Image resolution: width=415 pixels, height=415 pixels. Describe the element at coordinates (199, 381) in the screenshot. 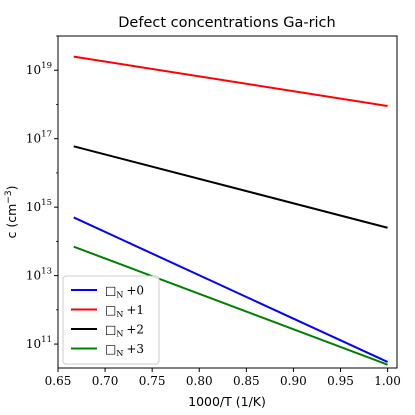

I see `x-tick-label: 0.80` at that location.